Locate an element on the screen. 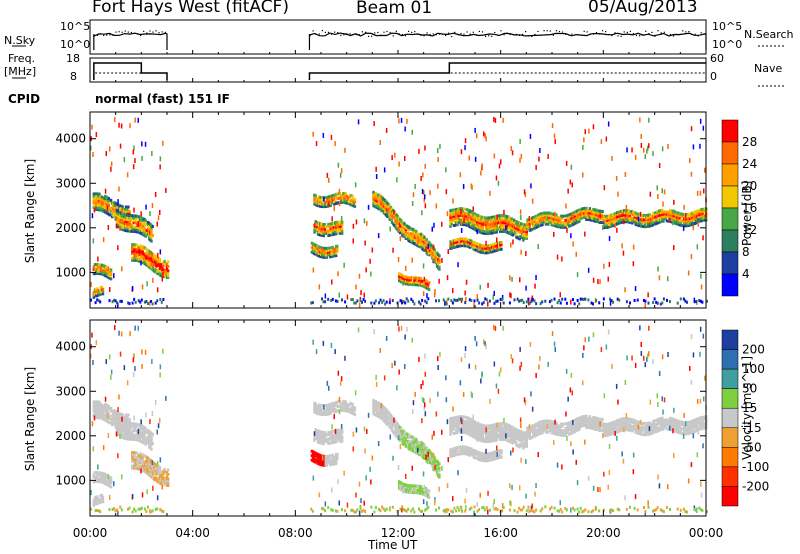 The width and height of the screenshot is (800, 554). strip-traces is located at coordinates (400, 55).